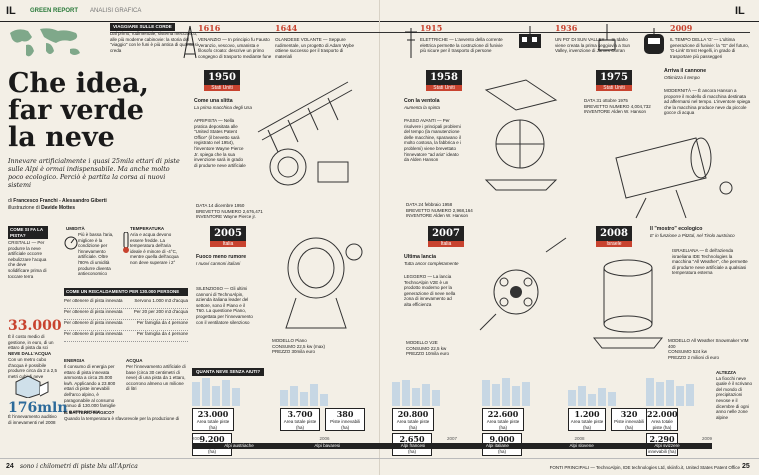 This screenshot has height=475, width=759. Describe the element at coordinates (213, 414) in the screenshot. I see `stat-value: 23.000` at that location.